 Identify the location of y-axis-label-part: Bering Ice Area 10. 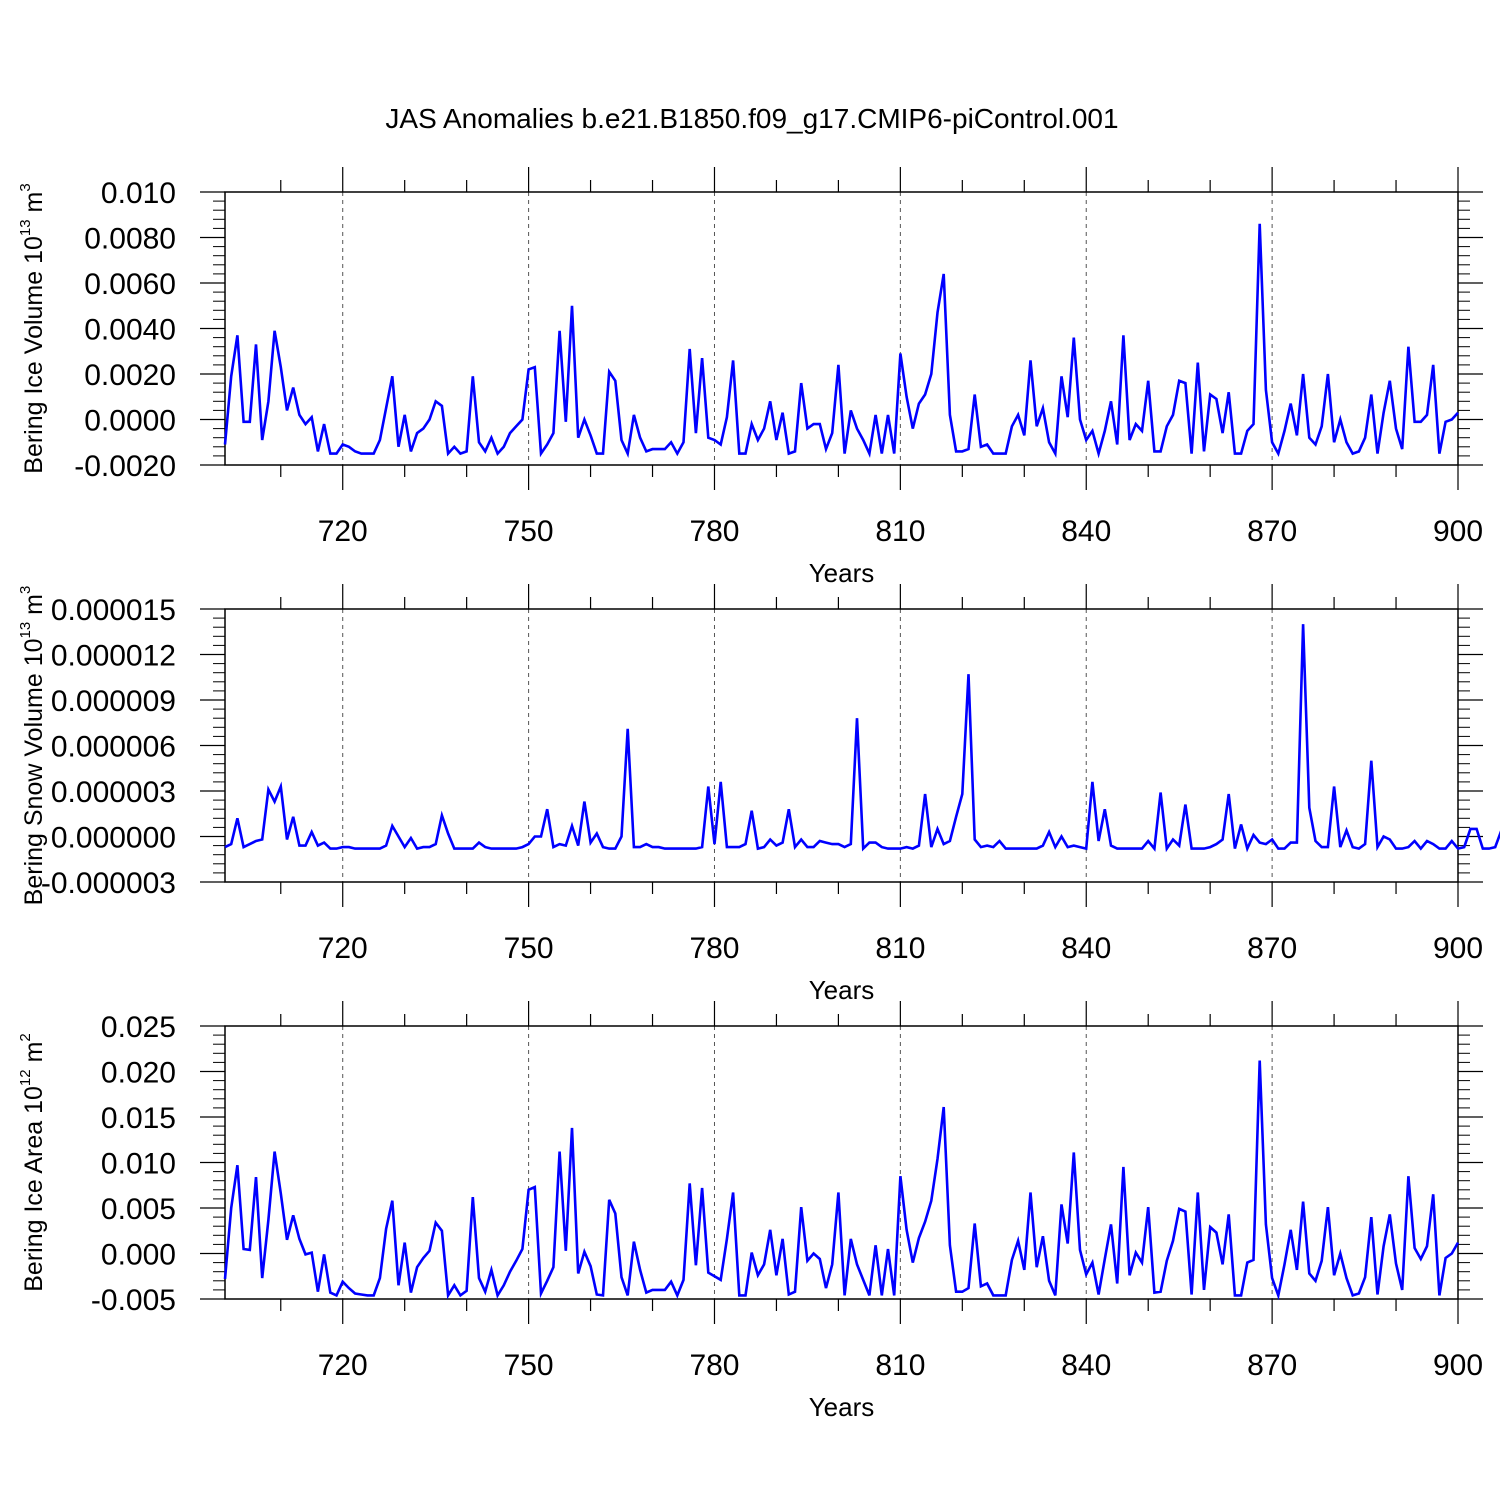
(34, 1189).